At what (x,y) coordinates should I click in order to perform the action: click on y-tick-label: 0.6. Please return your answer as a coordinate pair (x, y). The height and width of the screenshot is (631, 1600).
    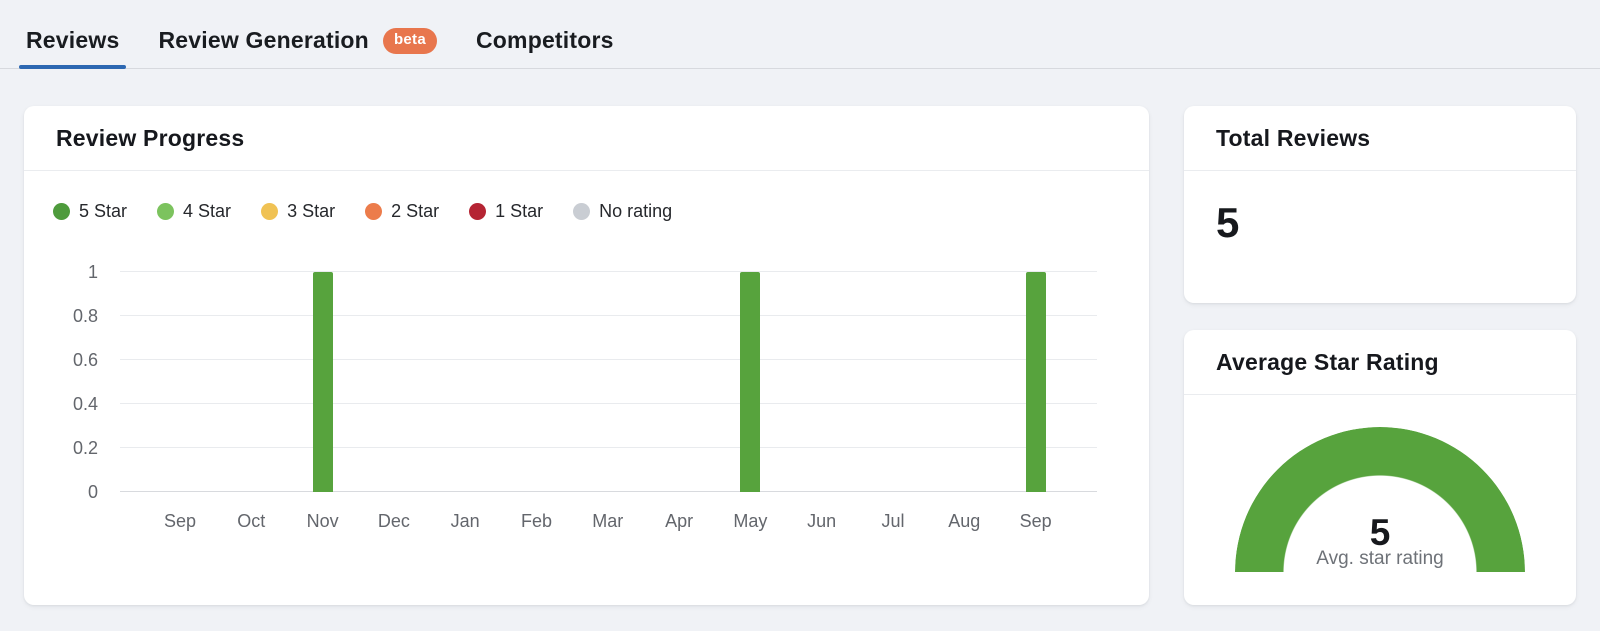
    Looking at the image, I should click on (85, 360).